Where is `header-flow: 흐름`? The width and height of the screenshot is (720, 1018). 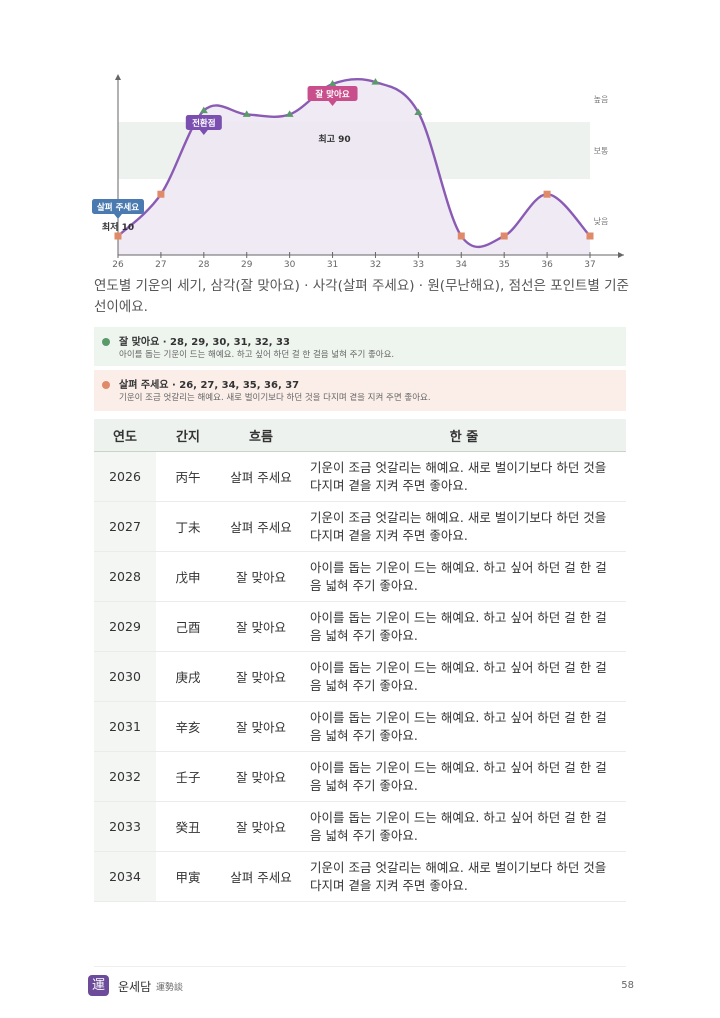 header-flow: 흐름 is located at coordinates (261, 435).